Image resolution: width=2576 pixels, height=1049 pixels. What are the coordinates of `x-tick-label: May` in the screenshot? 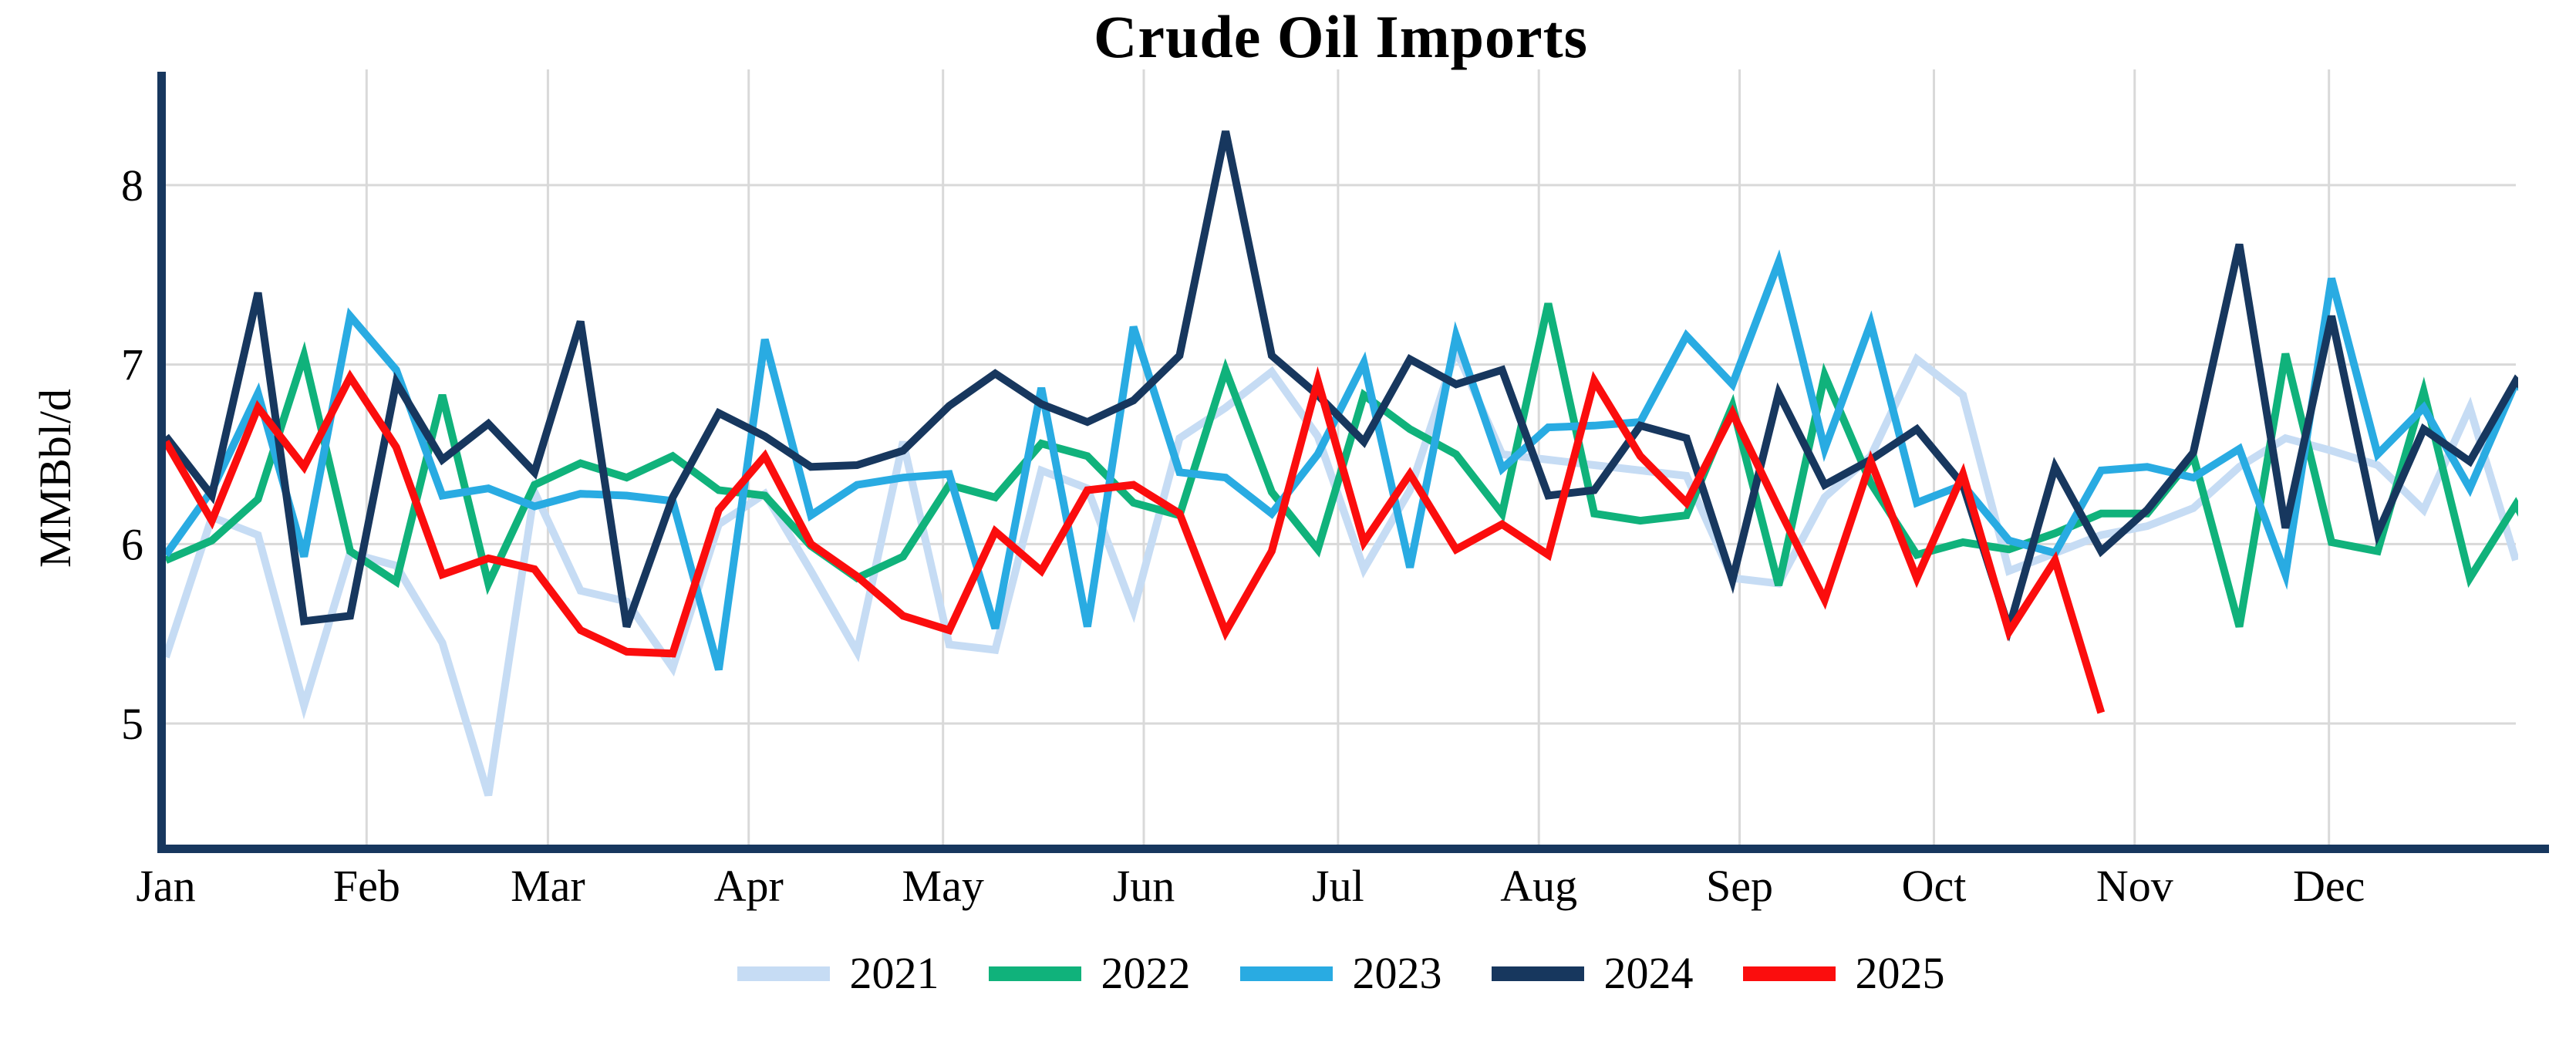 It's located at (943, 886).